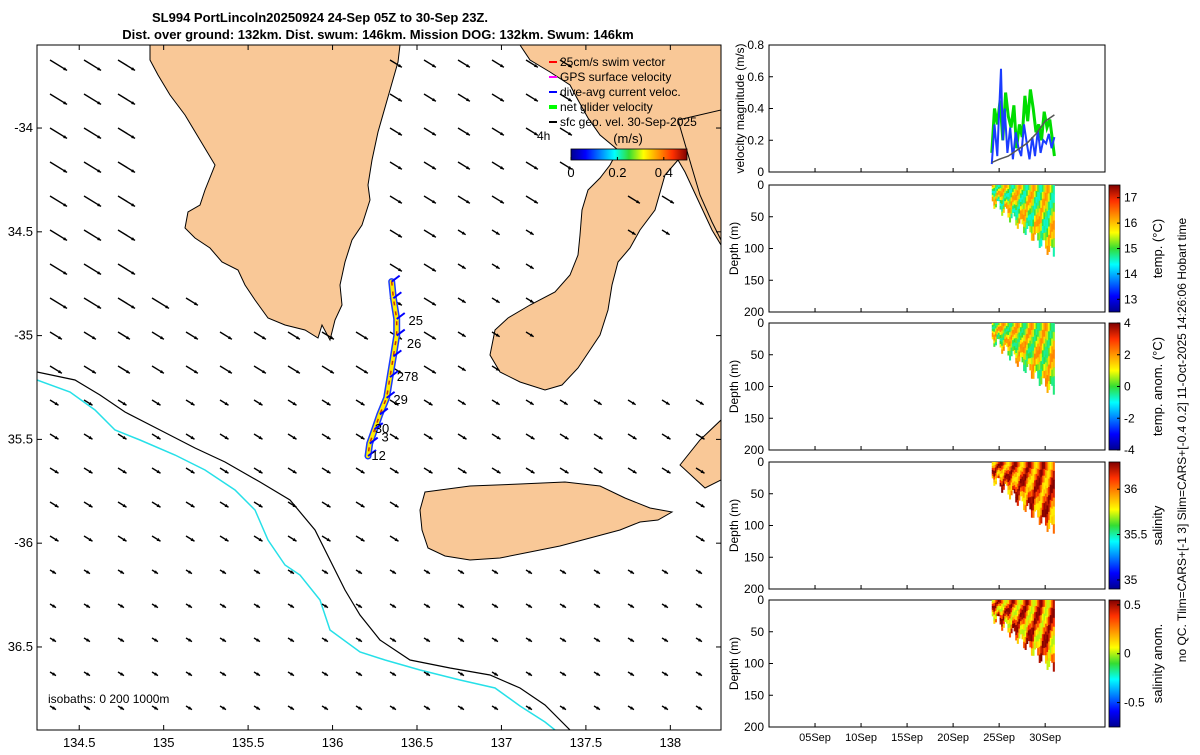 This screenshot has height=755, width=1200. Describe the element at coordinates (628, 138) in the screenshot. I see `map-colorbar-label: (m/s)` at that location.